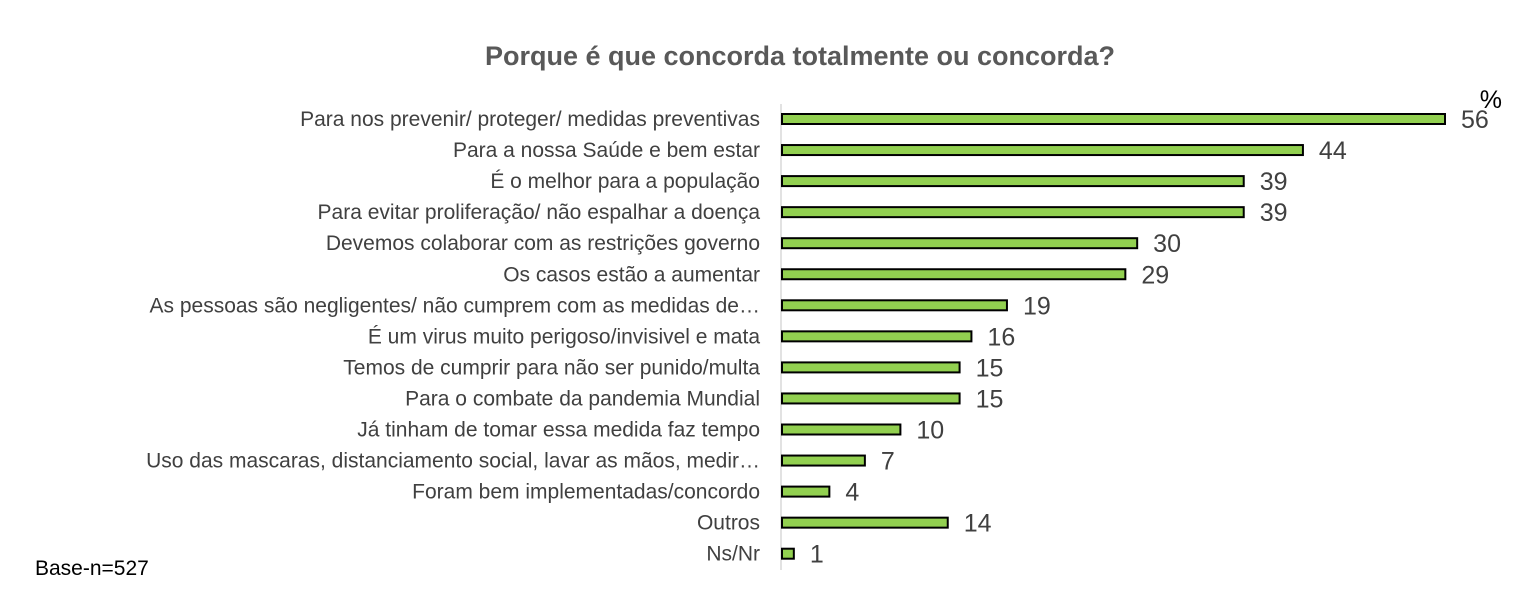 This screenshot has height=600, width=1526. Describe the element at coordinates (930, 431) in the screenshot. I see `value-label: 10` at that location.